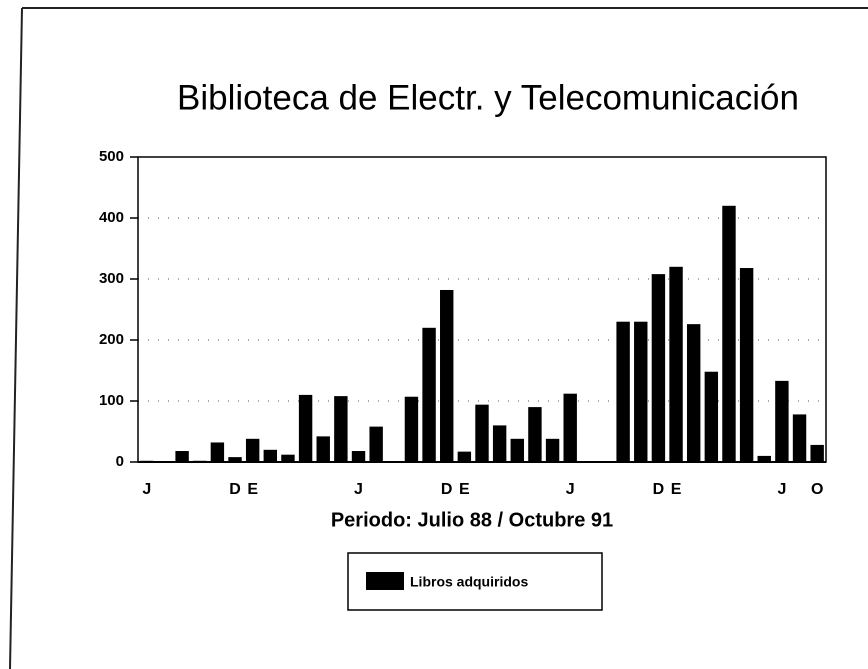 The image size is (868, 669). I want to click on y-tick-label: 0, so click(120, 461).